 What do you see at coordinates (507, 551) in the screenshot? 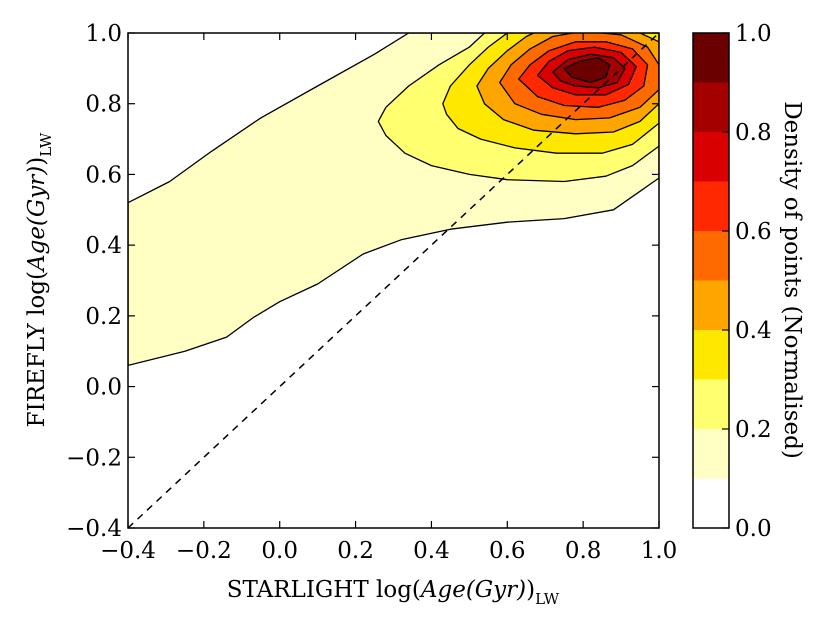
I see `x-tick-label: 0.6` at bounding box center [507, 551].